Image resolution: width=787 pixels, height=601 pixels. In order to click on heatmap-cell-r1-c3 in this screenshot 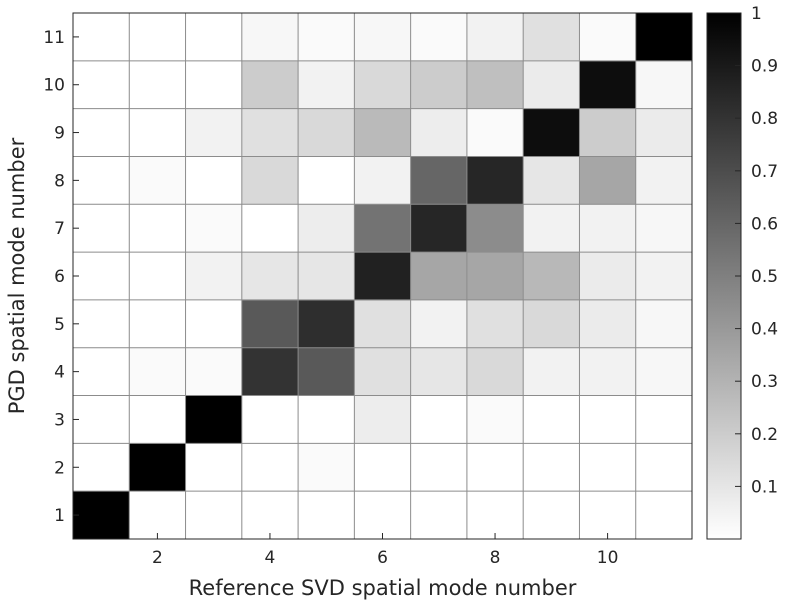, I will do `click(214, 515)`.